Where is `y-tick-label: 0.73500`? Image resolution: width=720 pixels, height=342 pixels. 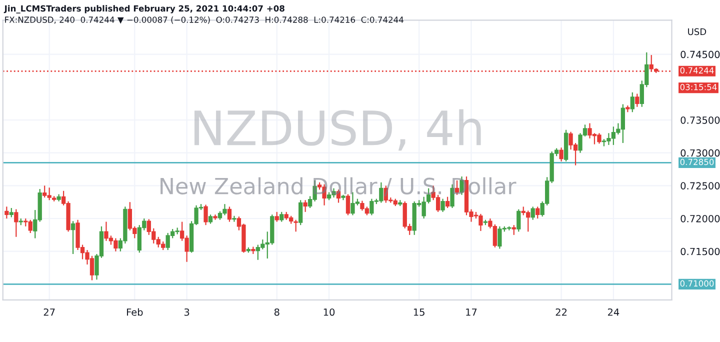 y-tick-label: 0.73500 is located at coordinates (700, 120).